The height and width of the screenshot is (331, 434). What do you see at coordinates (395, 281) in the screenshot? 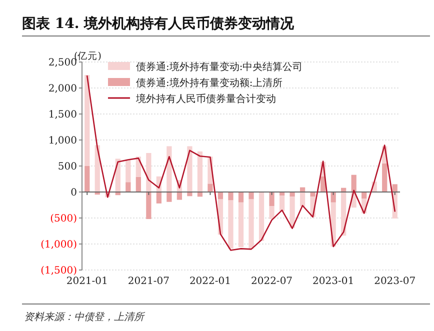
I see `x-tick-label: 2023-07` at bounding box center [395, 281].